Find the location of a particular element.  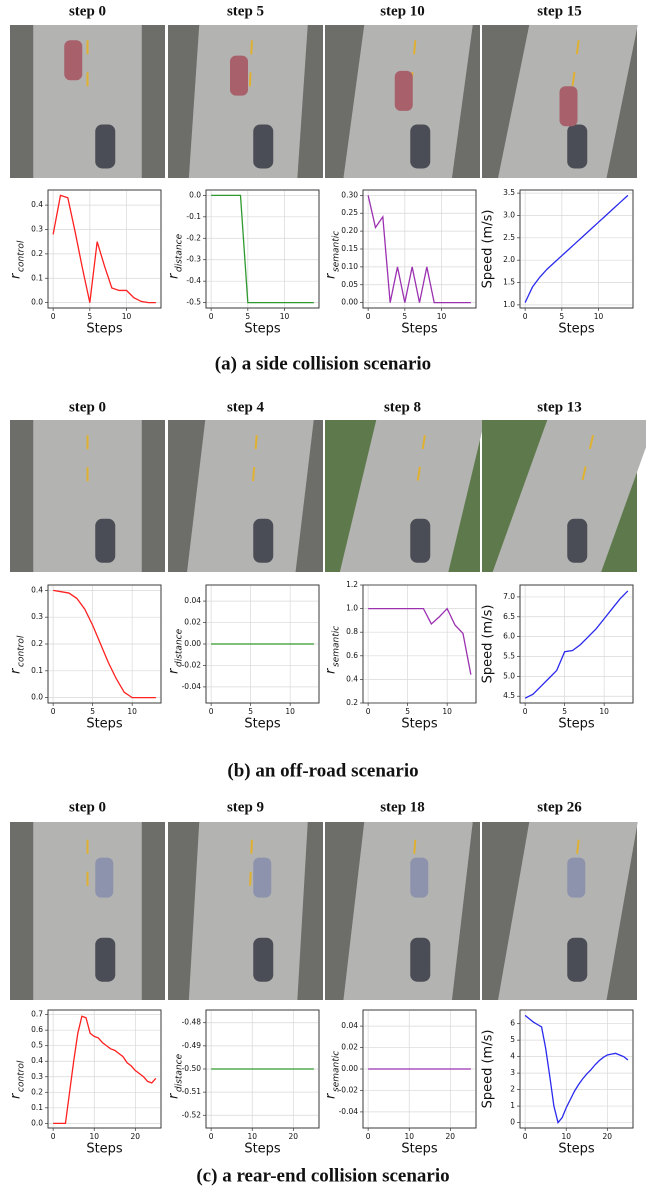

y-tick-label: -0.50 is located at coordinates (192, 1068).